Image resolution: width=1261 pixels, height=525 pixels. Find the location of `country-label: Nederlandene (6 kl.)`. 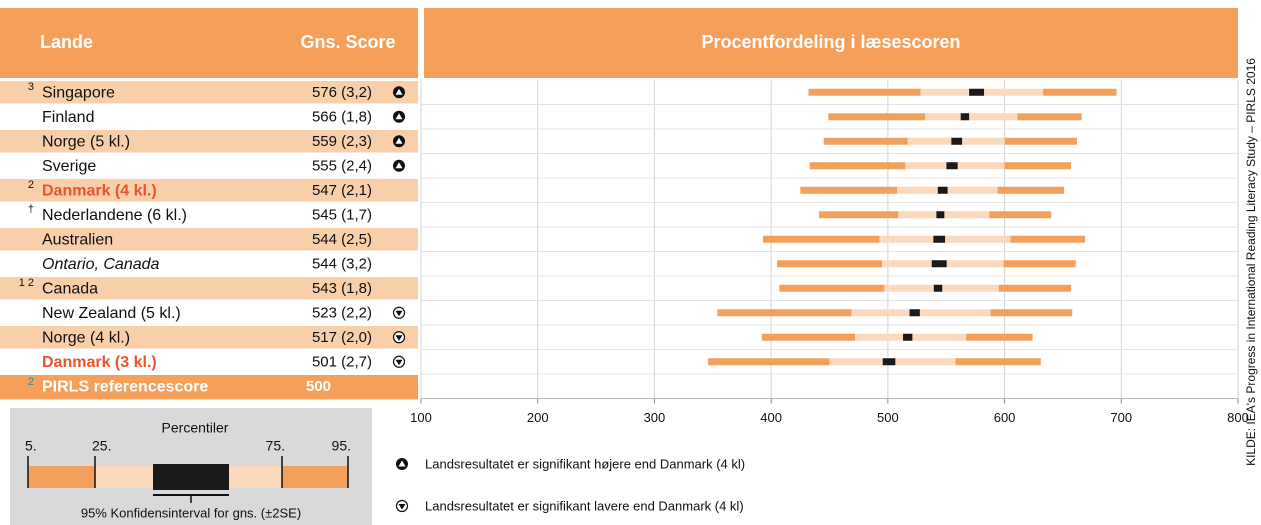

country-label: Nederlandene (6 kl.) is located at coordinates (114, 215).